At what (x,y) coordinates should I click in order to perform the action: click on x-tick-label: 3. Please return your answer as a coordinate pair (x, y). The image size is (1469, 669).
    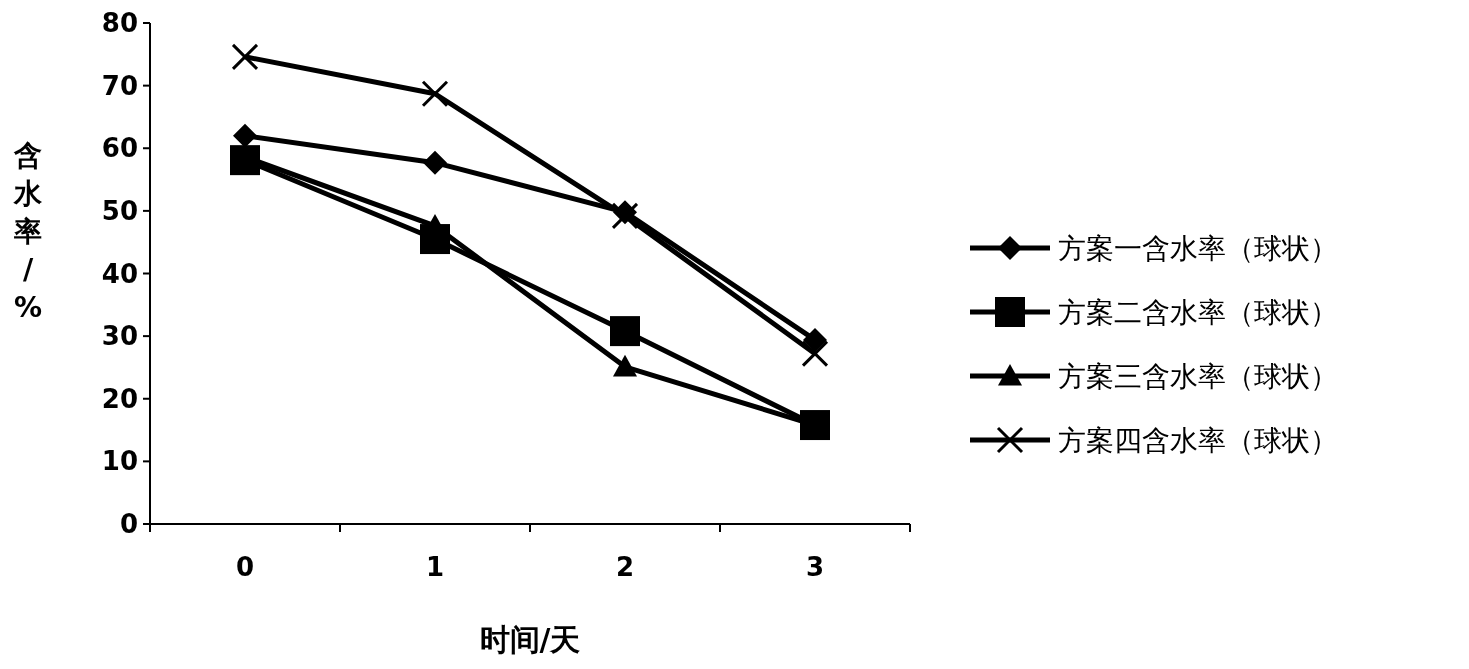
    Looking at the image, I should click on (815, 567).